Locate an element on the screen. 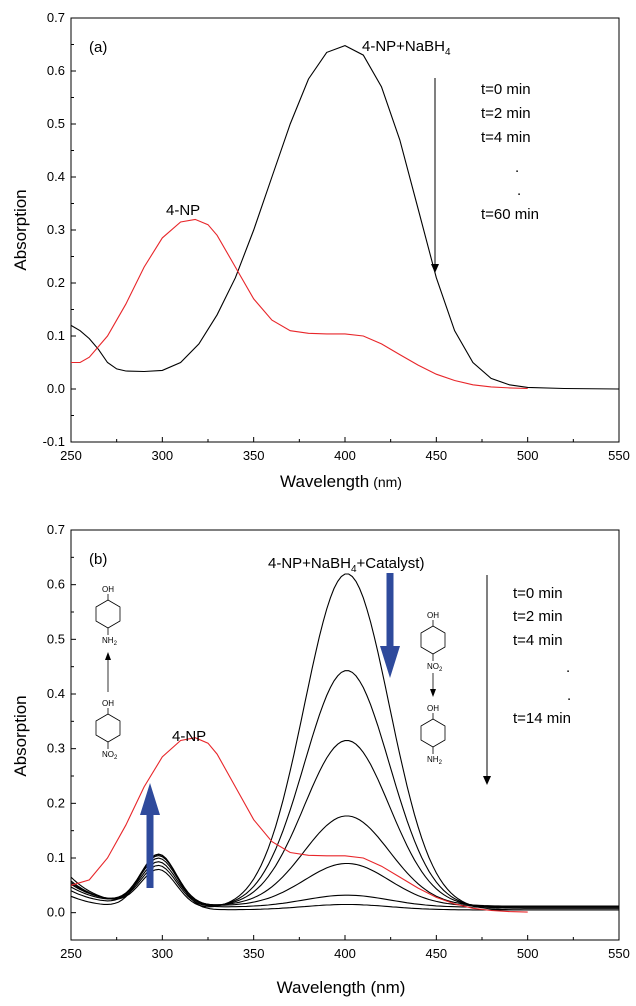  chem-left-bottom-ring is located at coordinates (108, 728).